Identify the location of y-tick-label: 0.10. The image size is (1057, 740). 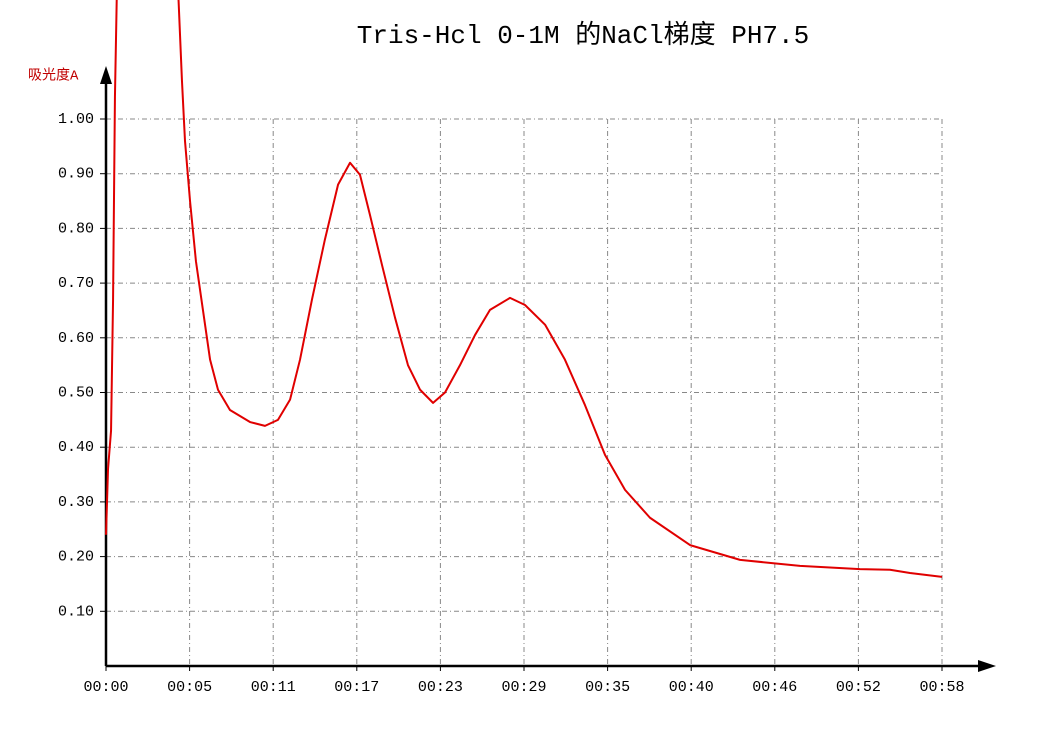
(76, 611).